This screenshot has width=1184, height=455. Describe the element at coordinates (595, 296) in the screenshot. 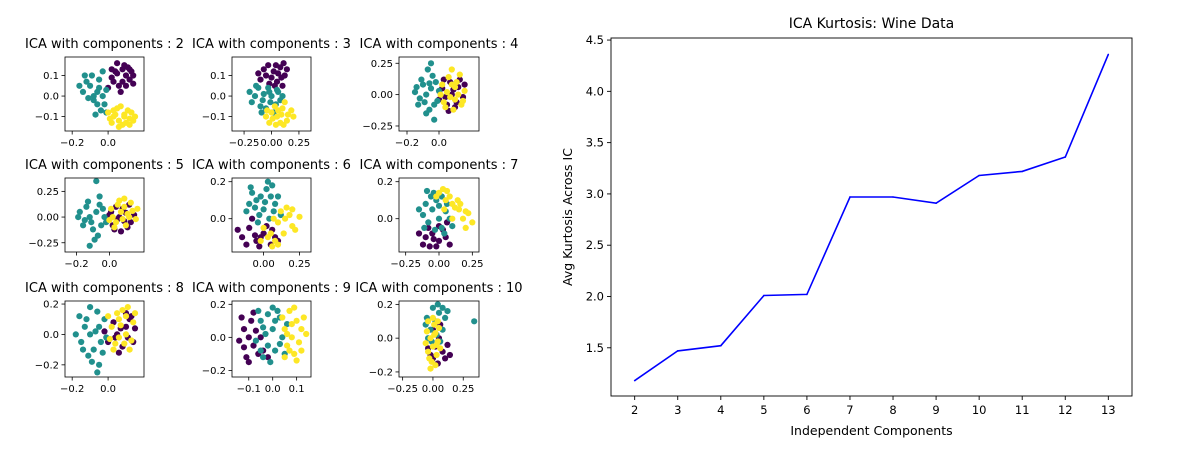

I see `y-tick-label: 2.0` at that location.